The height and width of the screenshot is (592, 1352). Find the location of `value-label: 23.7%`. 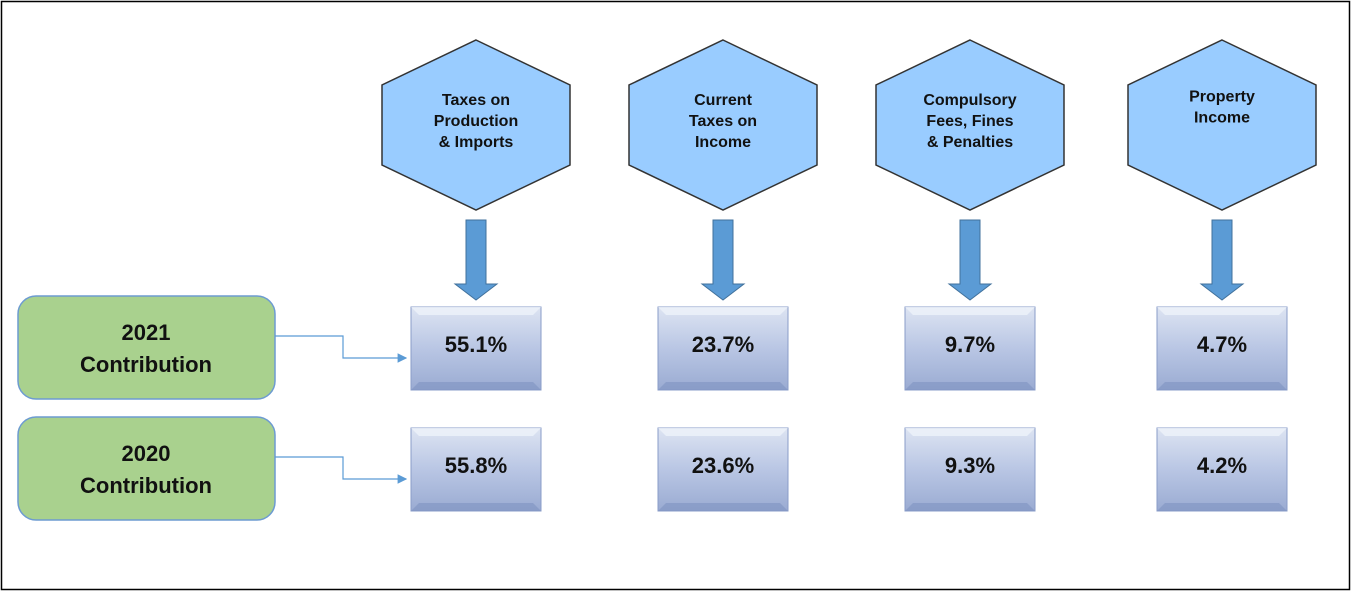

value-label: 23.7% is located at coordinates (723, 344).